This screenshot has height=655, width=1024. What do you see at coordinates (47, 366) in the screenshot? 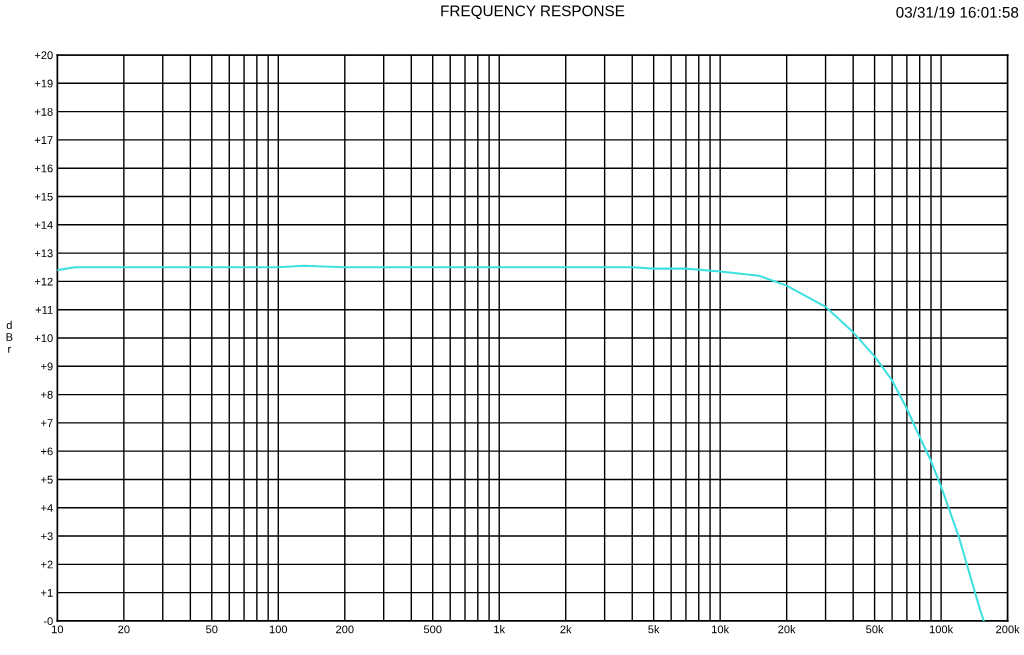
I see `y-tick-label: +9` at bounding box center [47, 366].